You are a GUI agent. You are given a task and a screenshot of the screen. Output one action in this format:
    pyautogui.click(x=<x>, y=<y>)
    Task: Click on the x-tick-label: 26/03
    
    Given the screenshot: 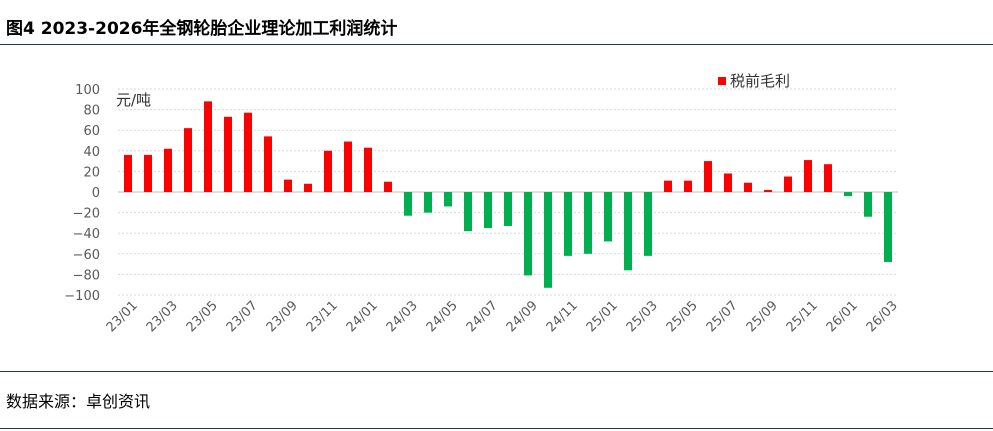 What is the action you would take?
    pyautogui.click(x=882, y=316)
    